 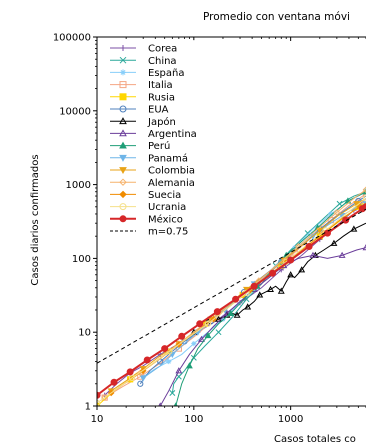 I want to click on y-tick-label-2: 100, so click(x=81, y=259).